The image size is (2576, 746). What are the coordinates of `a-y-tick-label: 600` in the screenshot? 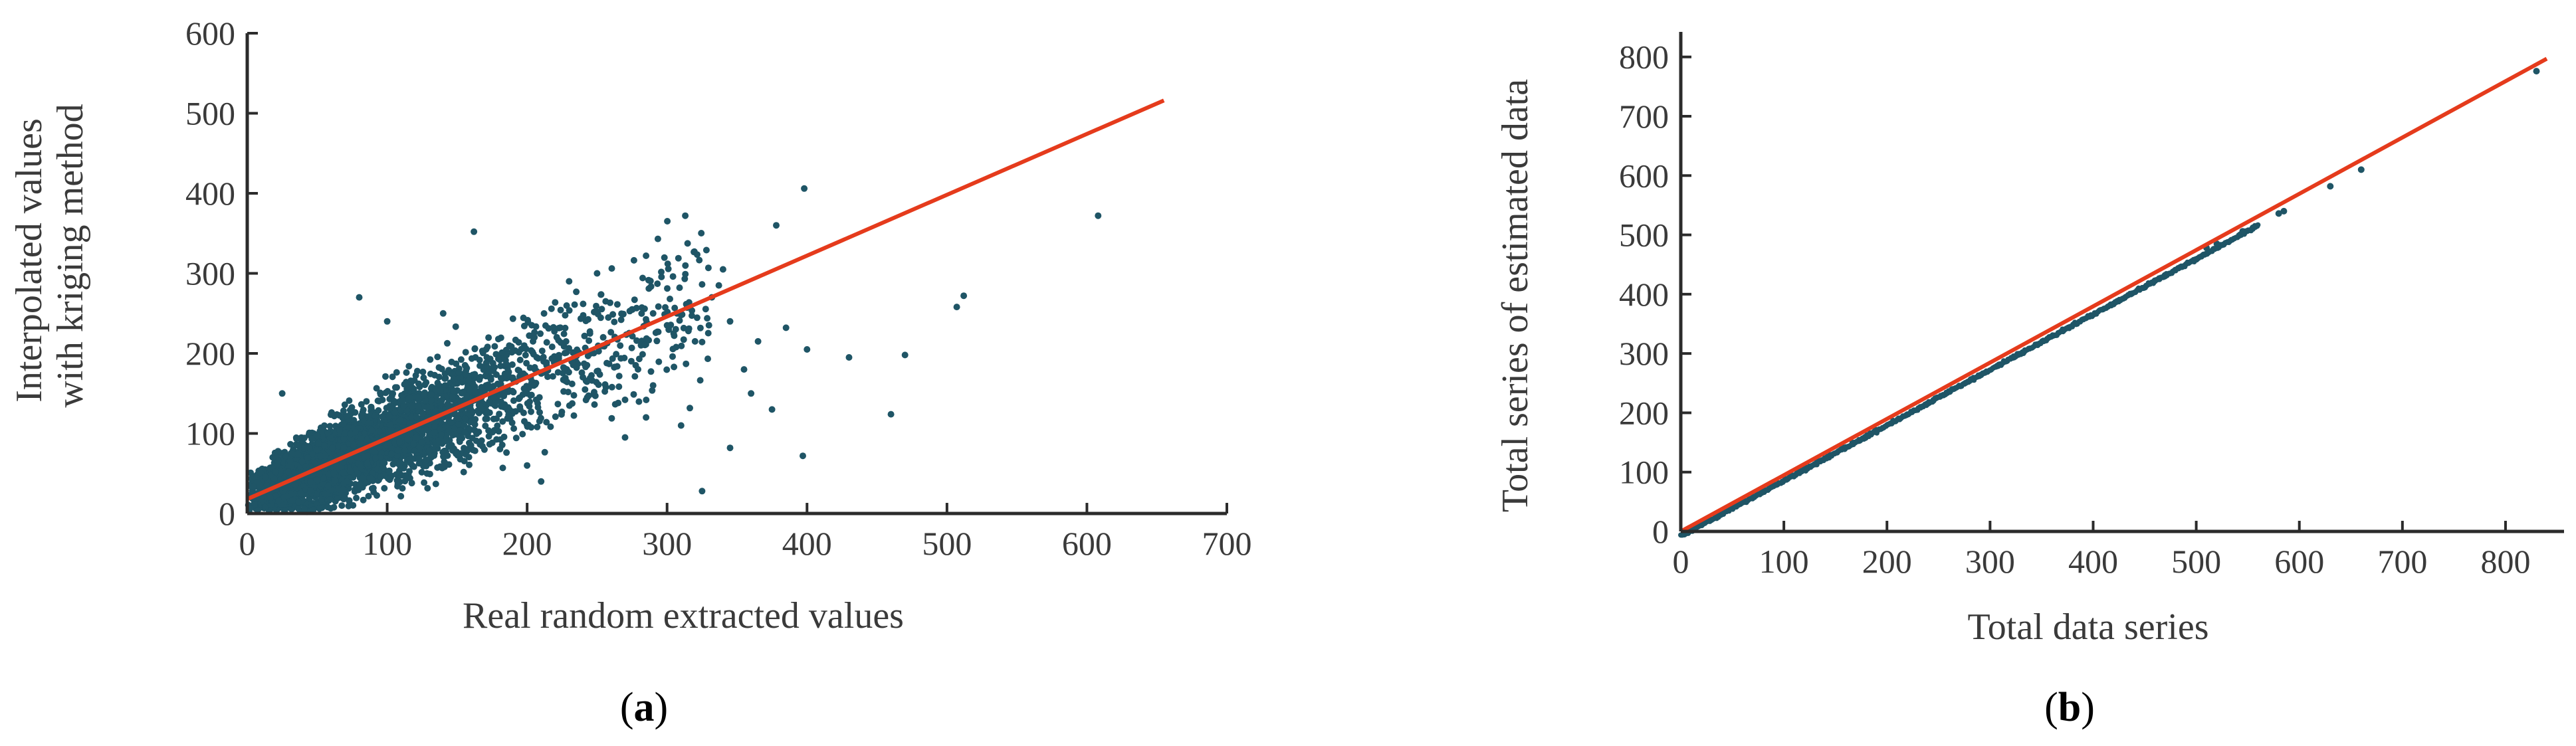 It's located at (210, 33).